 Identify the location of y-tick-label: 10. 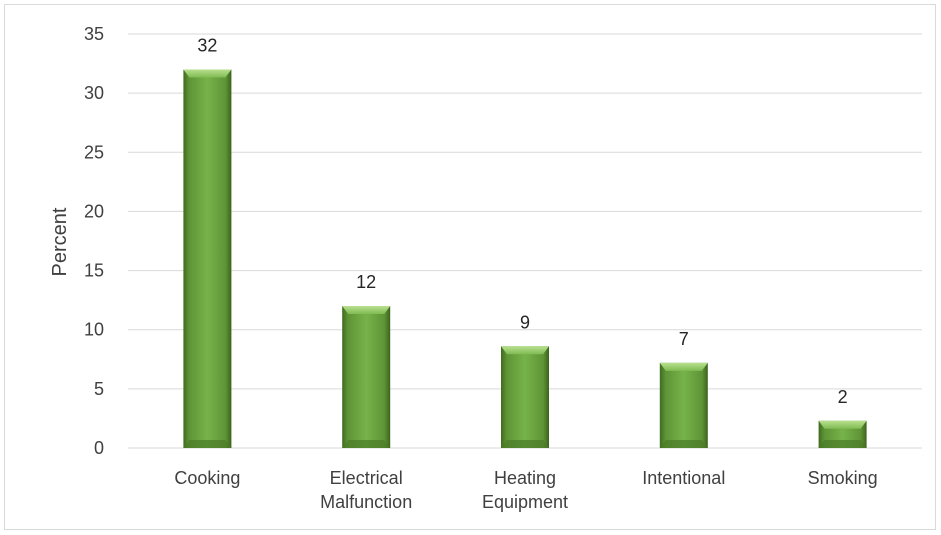
(94, 330).